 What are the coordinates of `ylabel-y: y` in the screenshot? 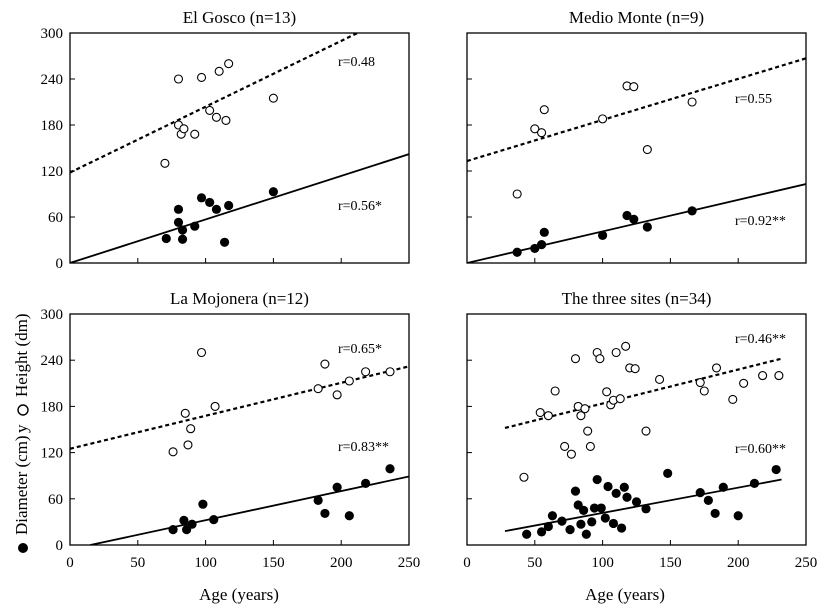 It's located at (21, 428).